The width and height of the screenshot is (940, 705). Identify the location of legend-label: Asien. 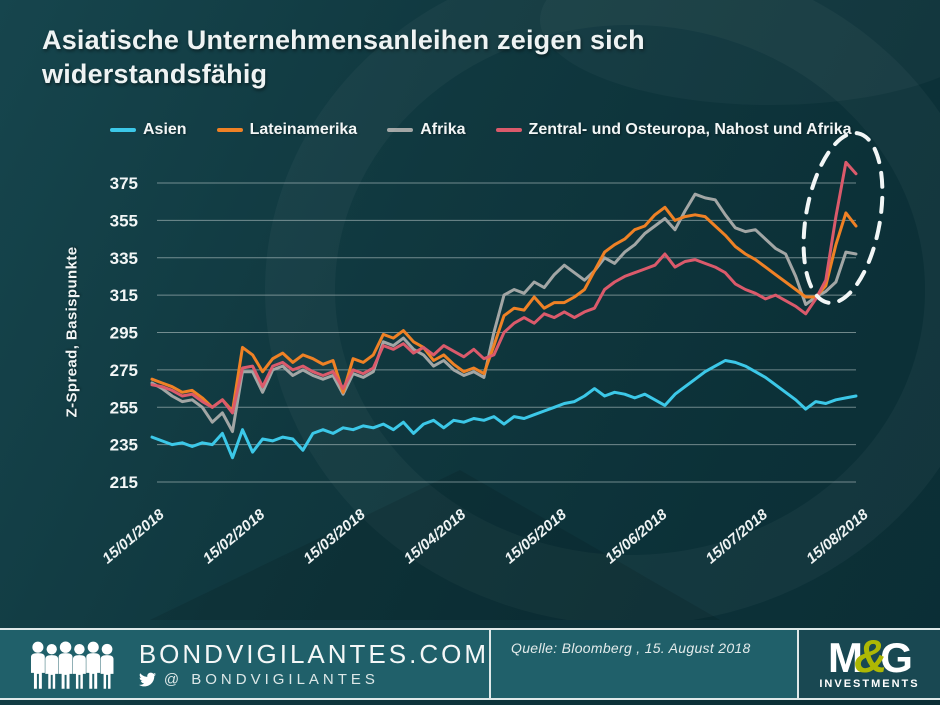
(165, 129).